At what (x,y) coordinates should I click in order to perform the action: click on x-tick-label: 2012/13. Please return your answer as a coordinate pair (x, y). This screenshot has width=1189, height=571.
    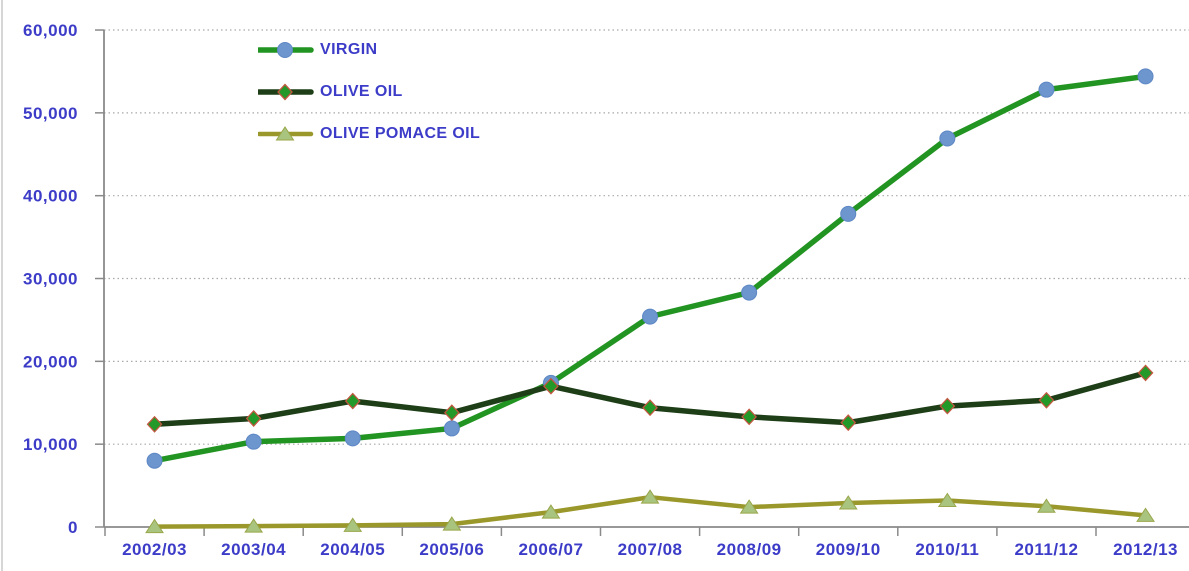
    Looking at the image, I should click on (1145, 549).